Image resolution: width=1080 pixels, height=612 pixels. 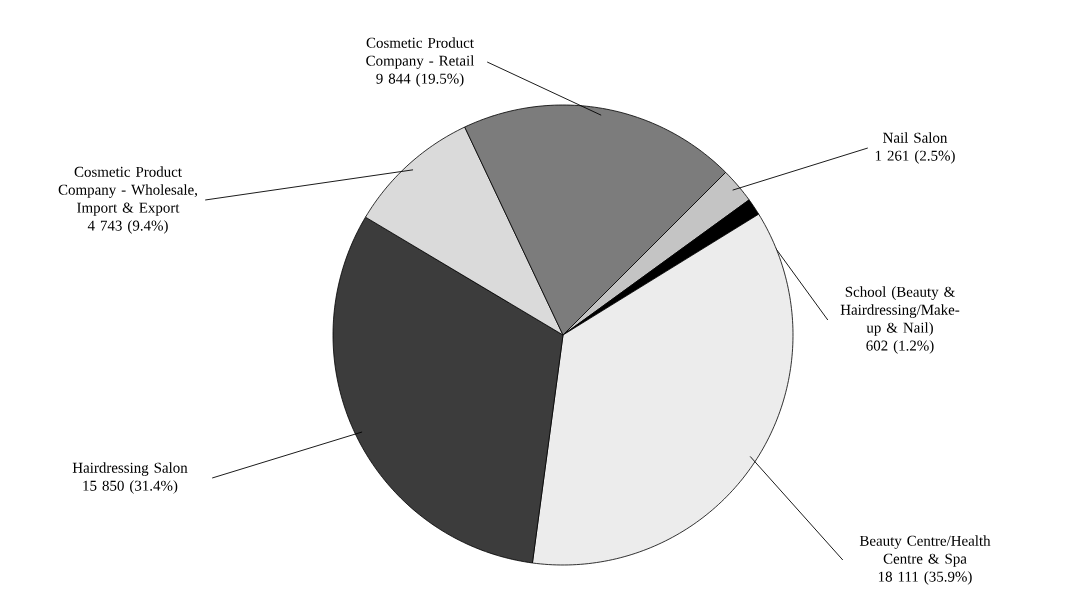 What do you see at coordinates (130, 487) in the screenshot?
I see `data-label: 15 850 (31.4%)` at bounding box center [130, 487].